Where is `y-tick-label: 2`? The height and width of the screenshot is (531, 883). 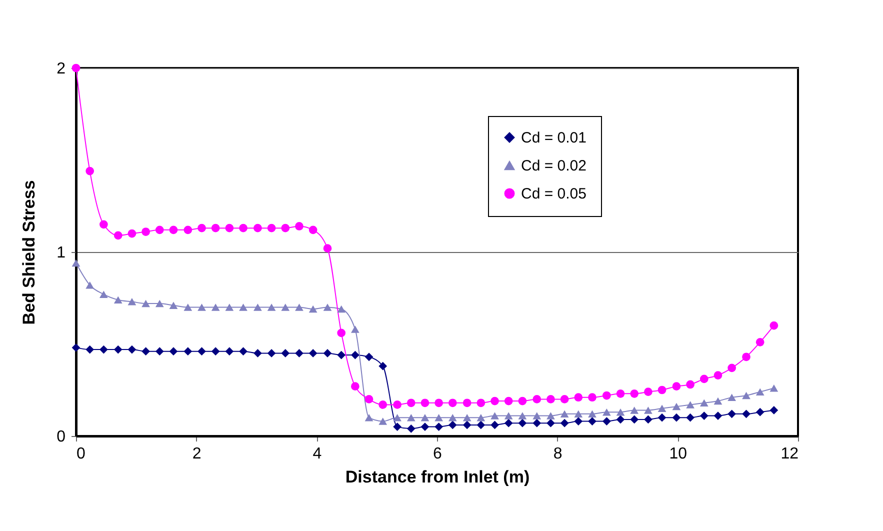
y-tick-label: 2 is located at coordinates (61, 69).